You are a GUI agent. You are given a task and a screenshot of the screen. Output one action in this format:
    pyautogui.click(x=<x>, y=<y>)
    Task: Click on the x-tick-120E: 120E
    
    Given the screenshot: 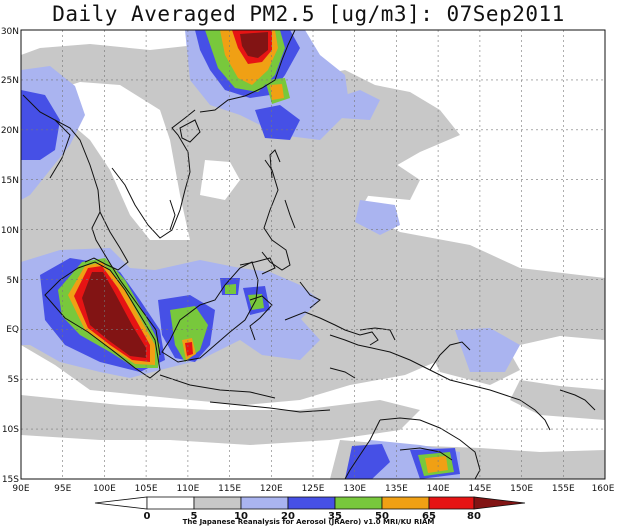 What is the action you would take?
    pyautogui.click(x=271, y=489)
    